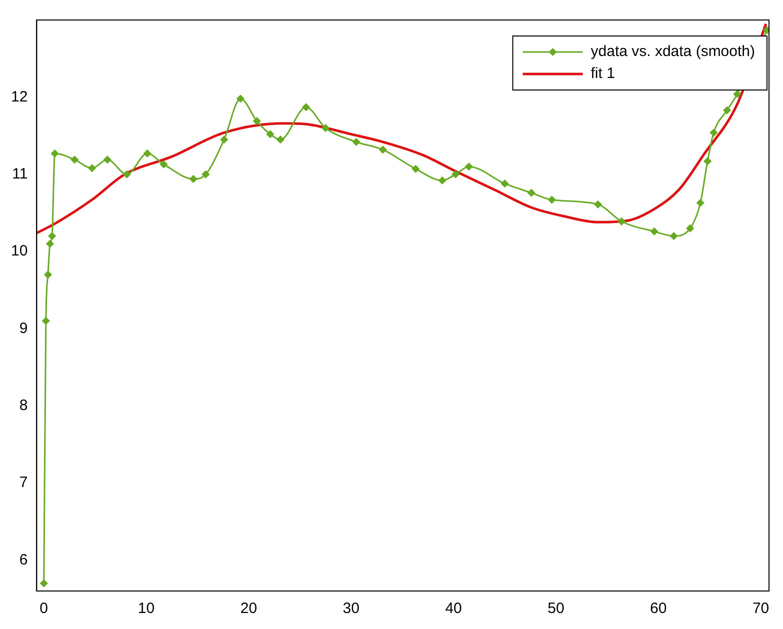 Image resolution: width=783 pixels, height=629 pixels. I want to click on y-tick-label: 8, so click(23, 405).